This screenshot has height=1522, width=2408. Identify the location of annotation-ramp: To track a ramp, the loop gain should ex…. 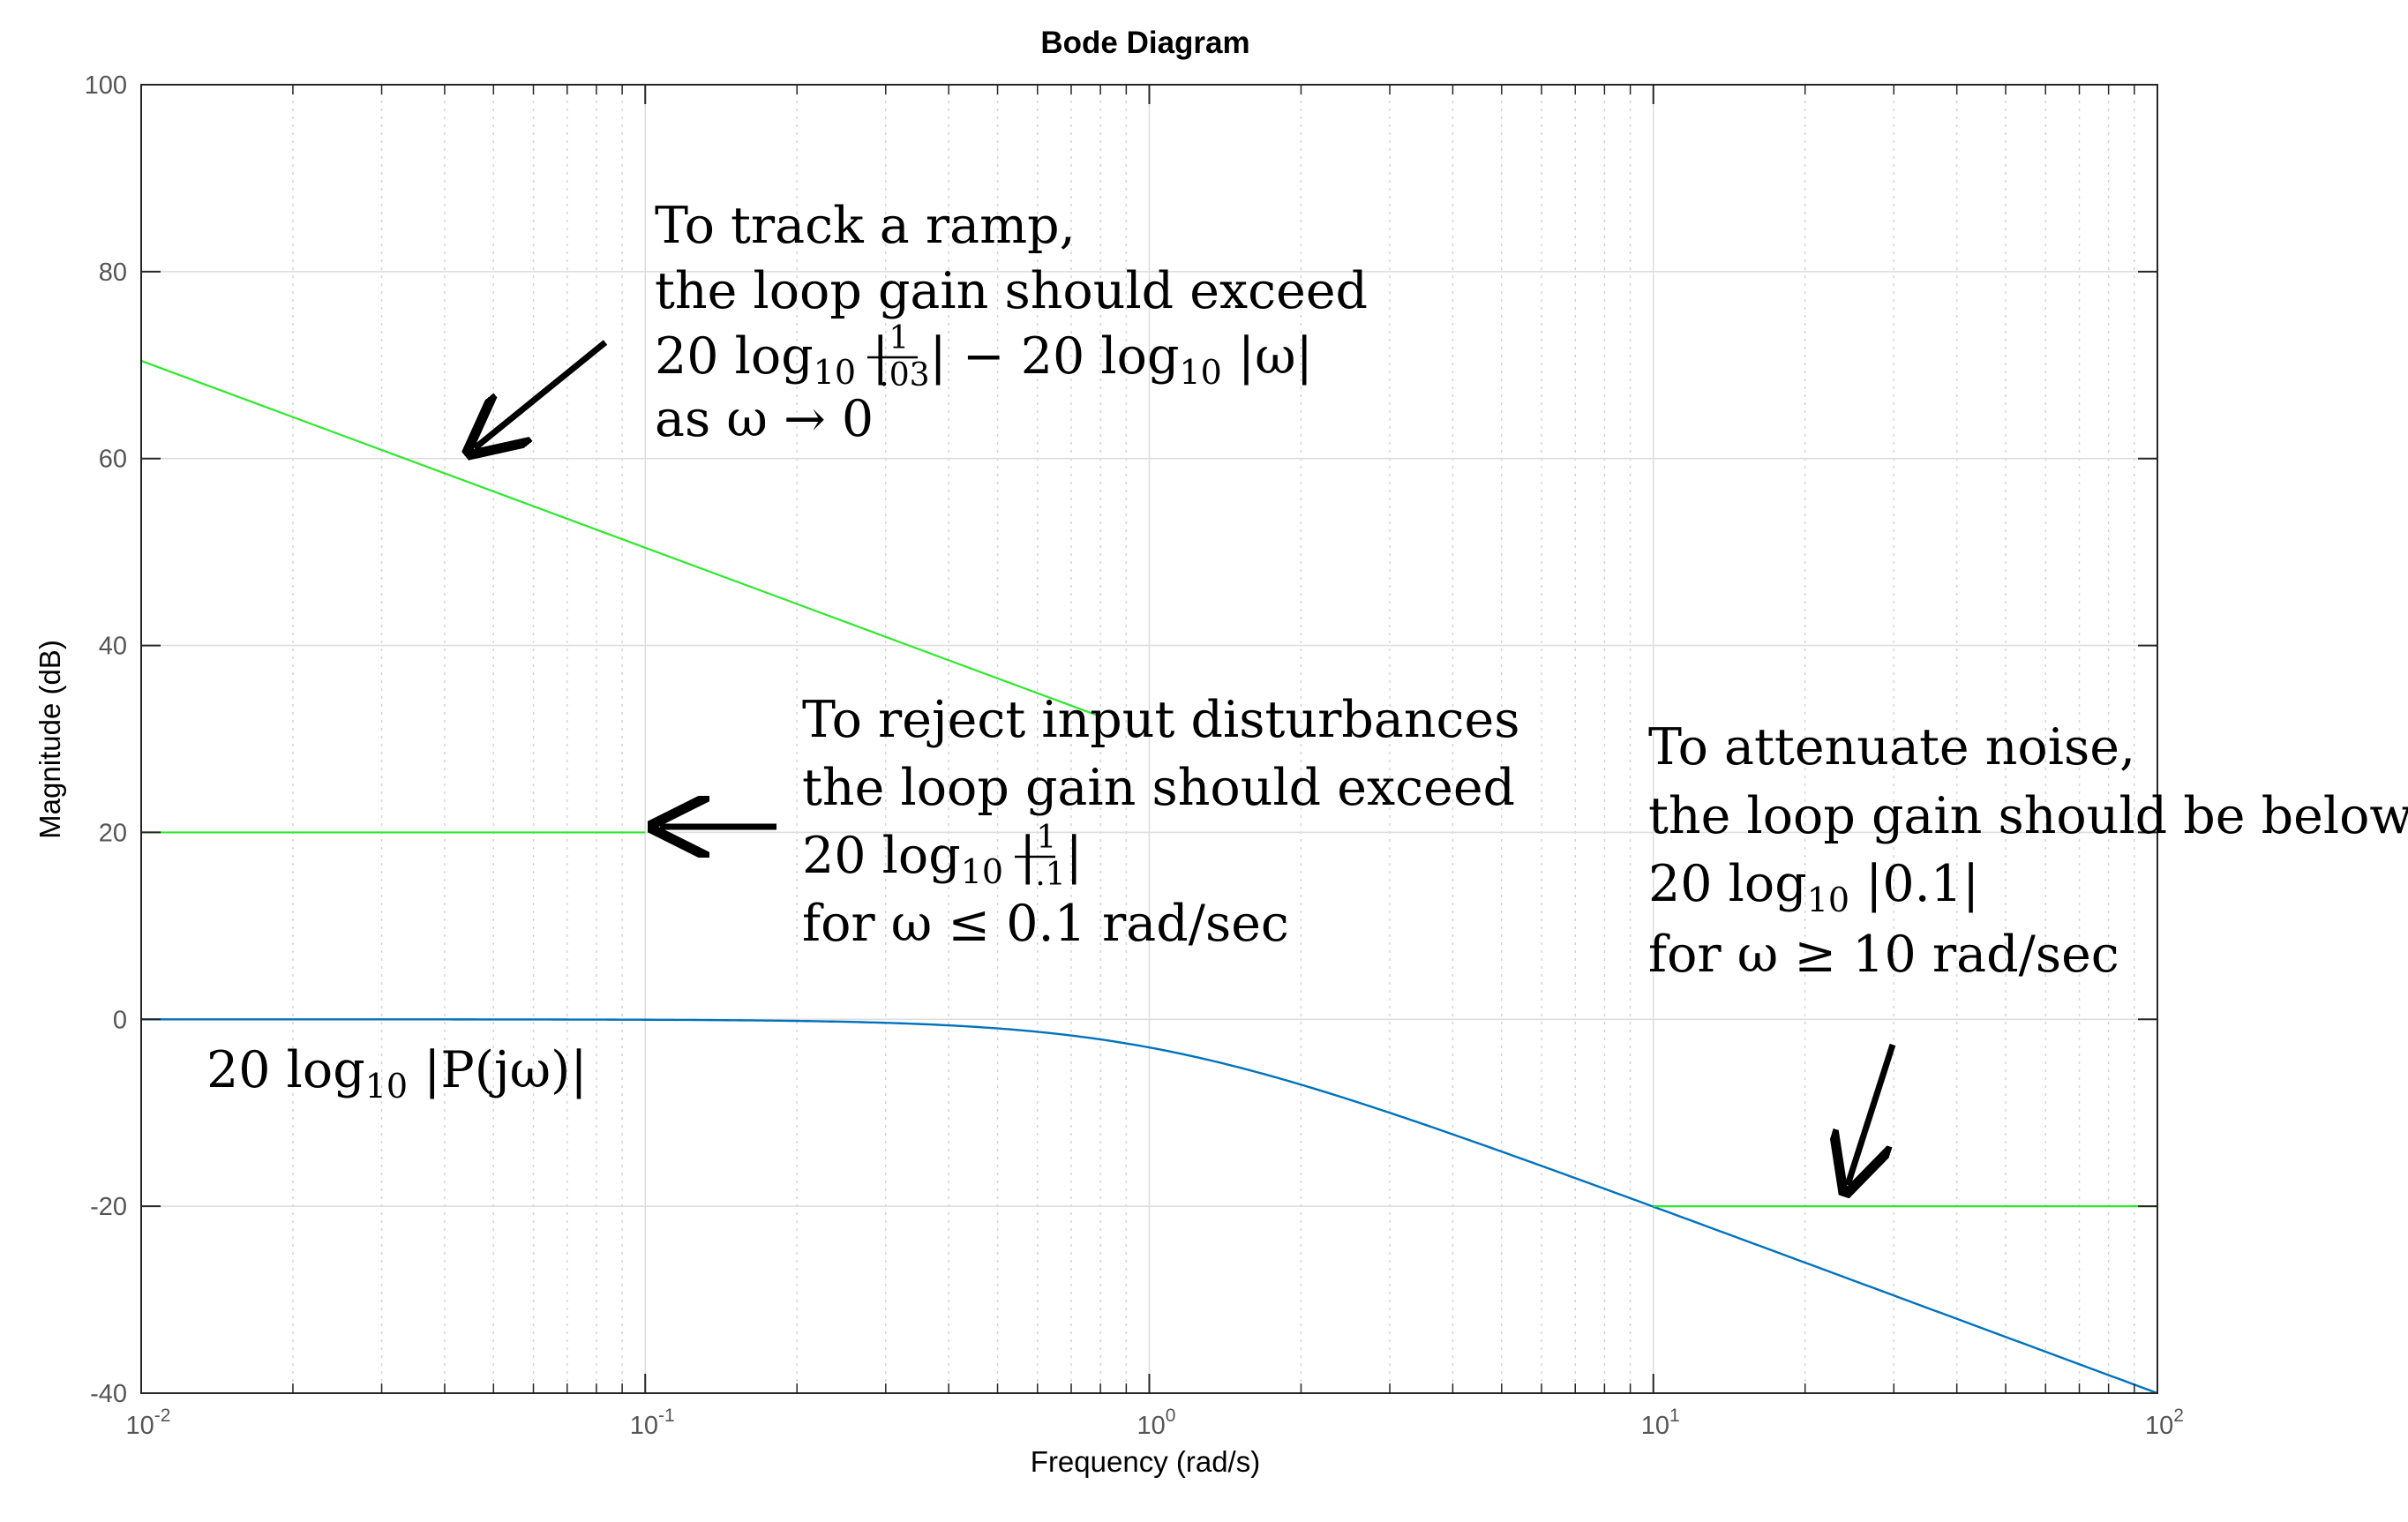
(1012, 322).